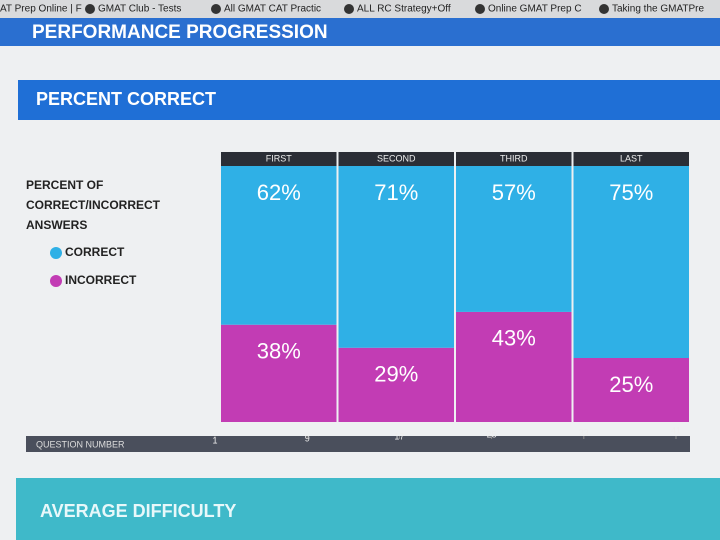 This screenshot has height=540, width=720. What do you see at coordinates (272, 9) in the screenshot?
I see `bookmark: All GMAT CAT Practic` at bounding box center [272, 9].